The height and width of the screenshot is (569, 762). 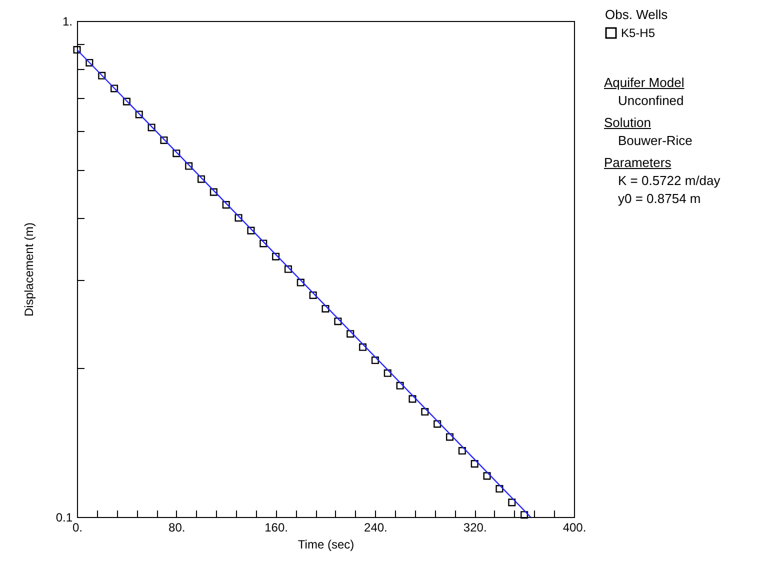 I want to click on x-tick-label: 0., so click(x=77, y=527).